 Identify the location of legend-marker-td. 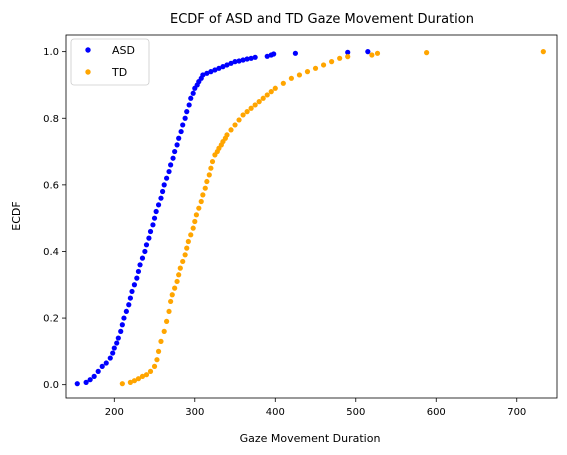
(88, 72).